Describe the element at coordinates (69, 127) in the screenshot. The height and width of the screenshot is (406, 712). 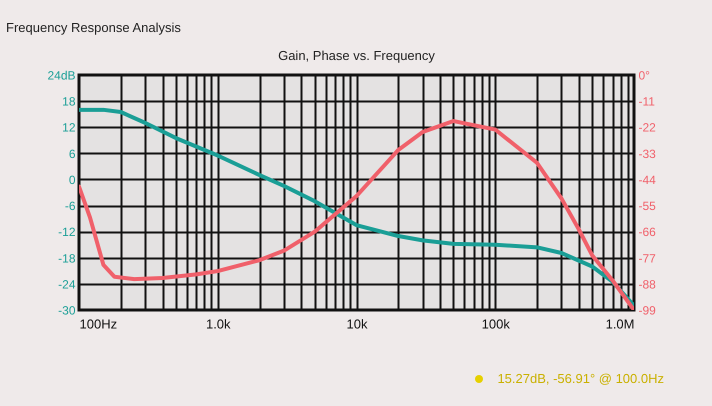
I see `y-tick-label: 12` at that location.